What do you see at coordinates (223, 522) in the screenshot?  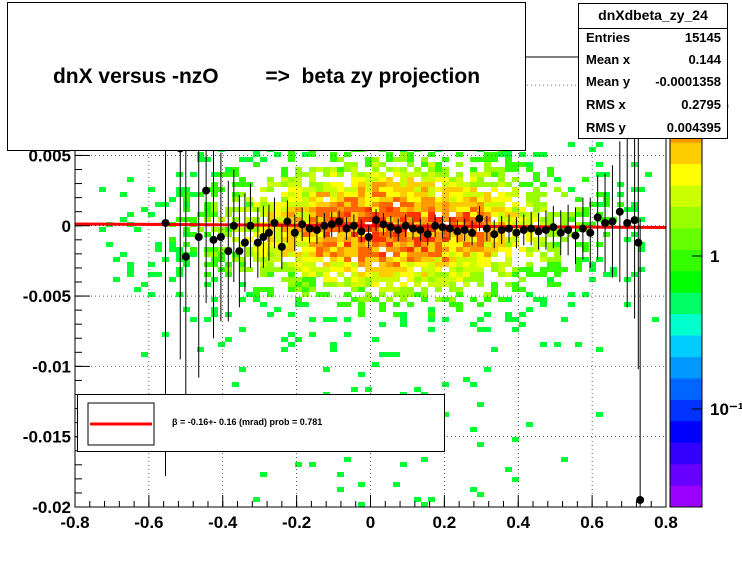 I see `x-tick-label: -0.4` at bounding box center [223, 522].